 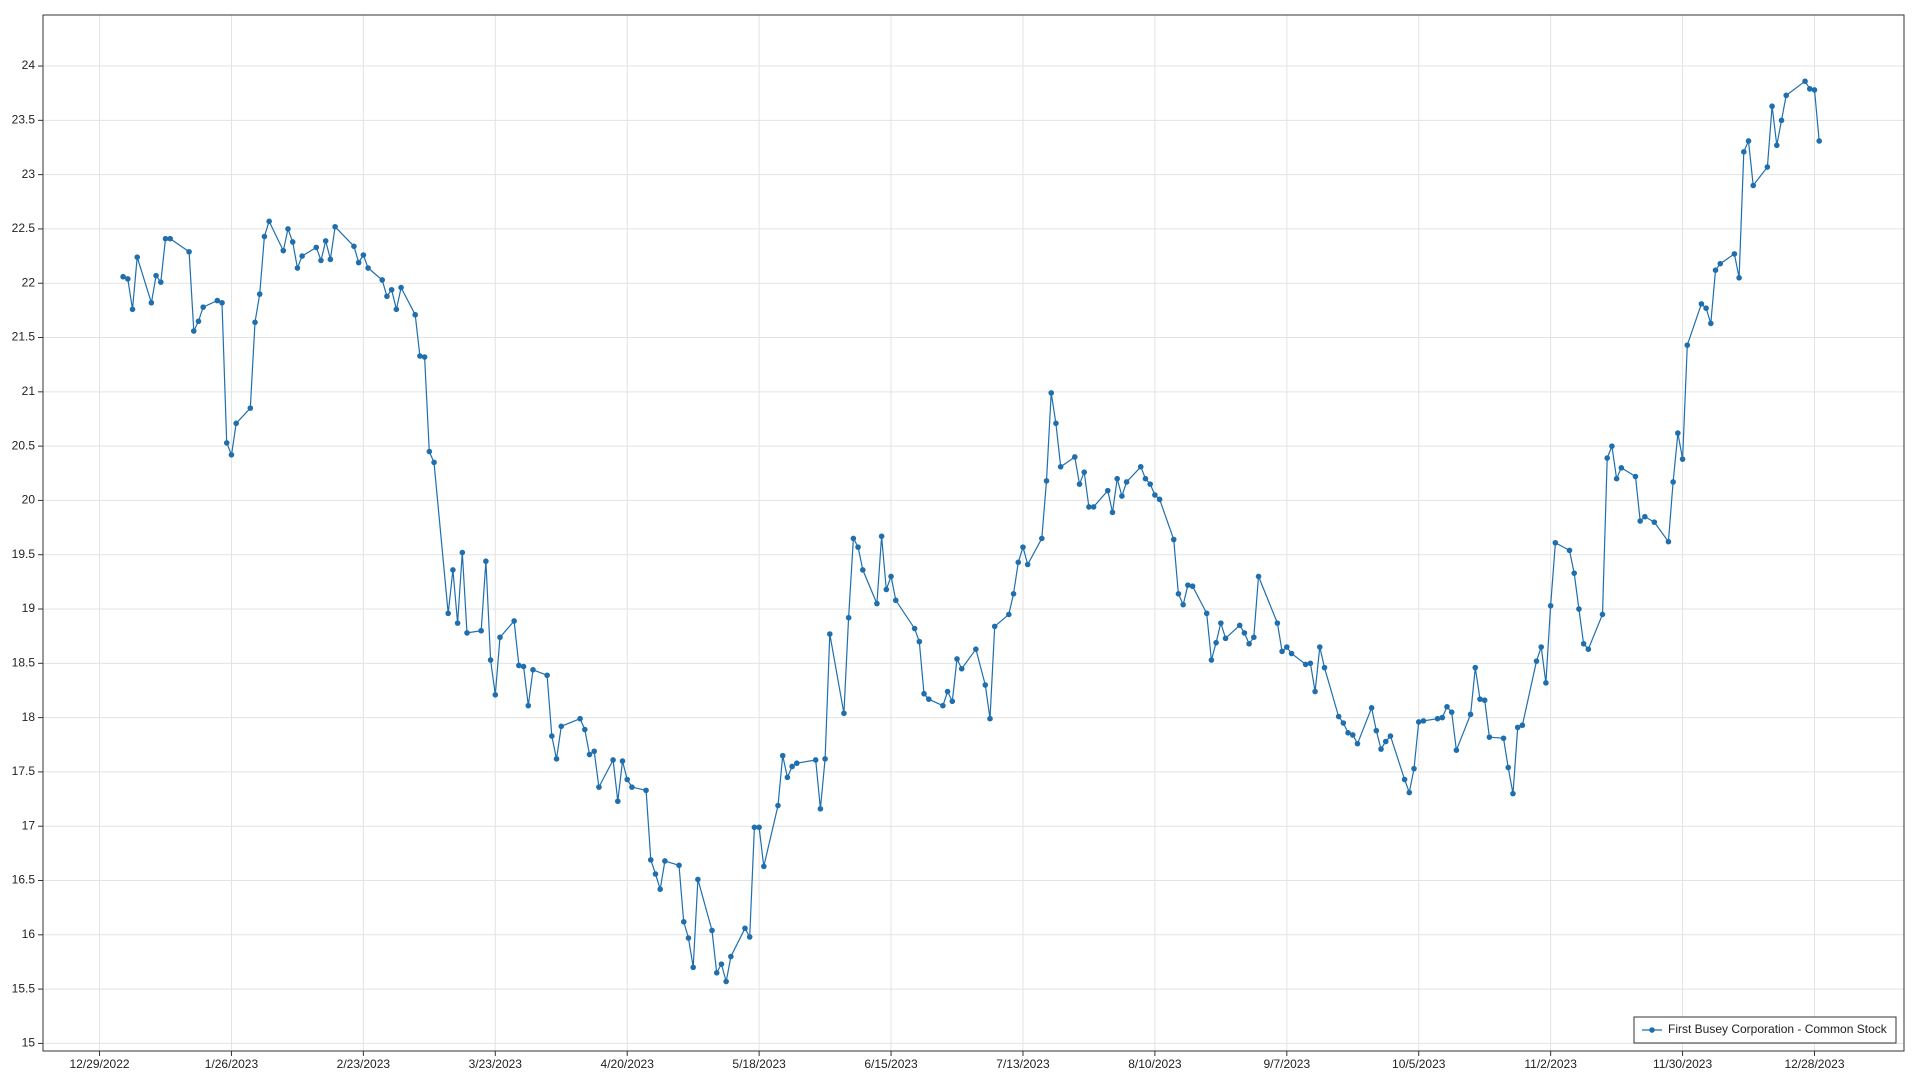 What do you see at coordinates (1023, 1064) in the screenshot?
I see `x-tick-label: 7/13/2023` at bounding box center [1023, 1064].